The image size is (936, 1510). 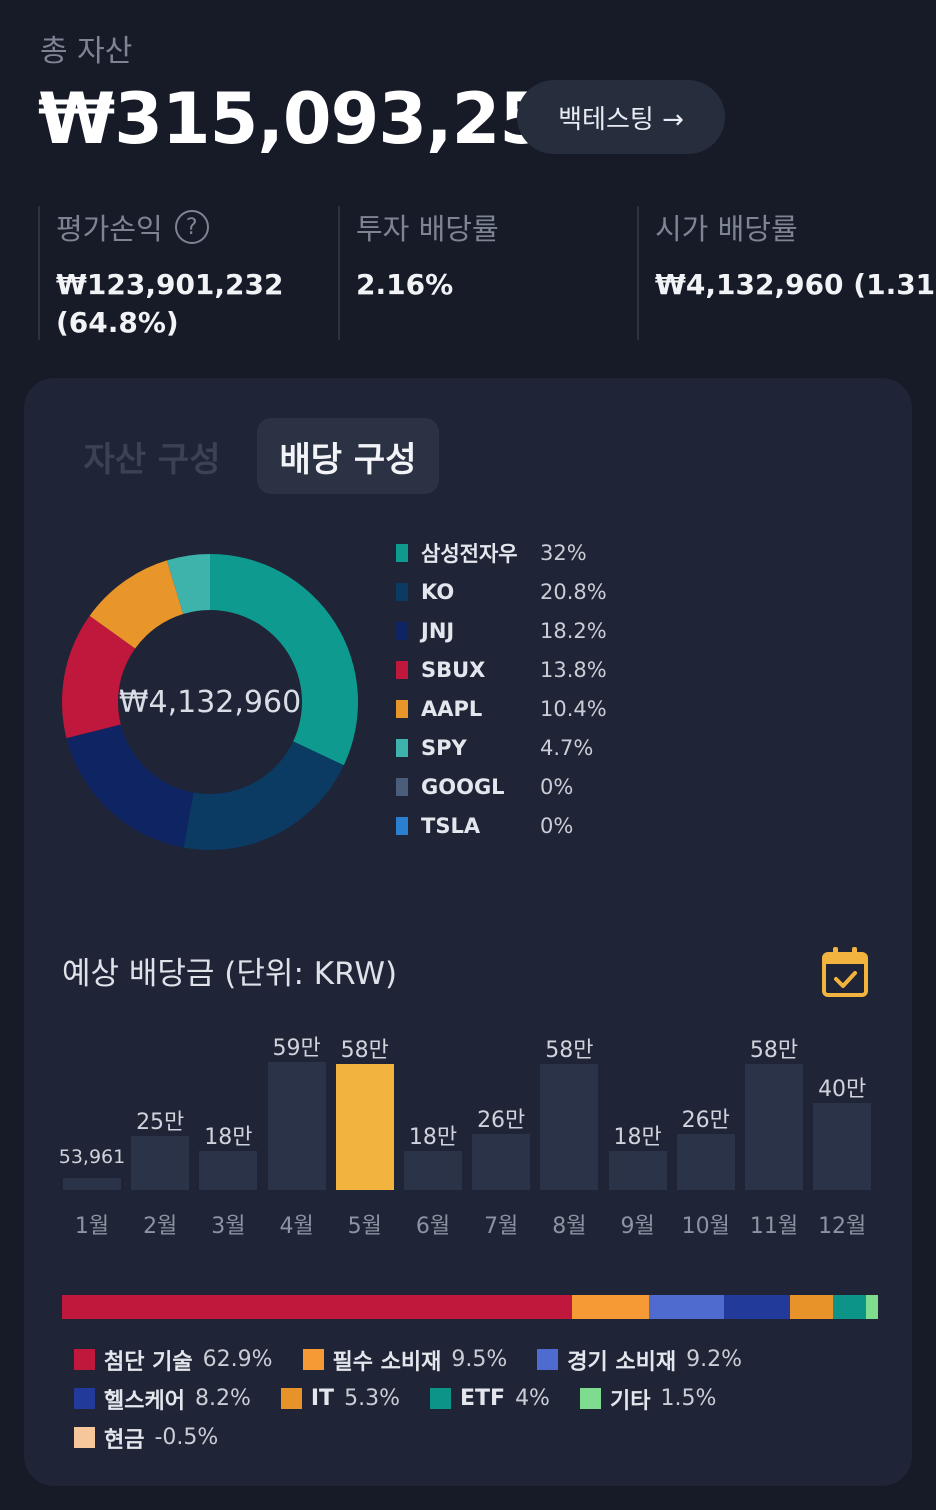 I want to click on stat-invest-yield: 투자 배당률 2.16%, so click(x=418, y=273).